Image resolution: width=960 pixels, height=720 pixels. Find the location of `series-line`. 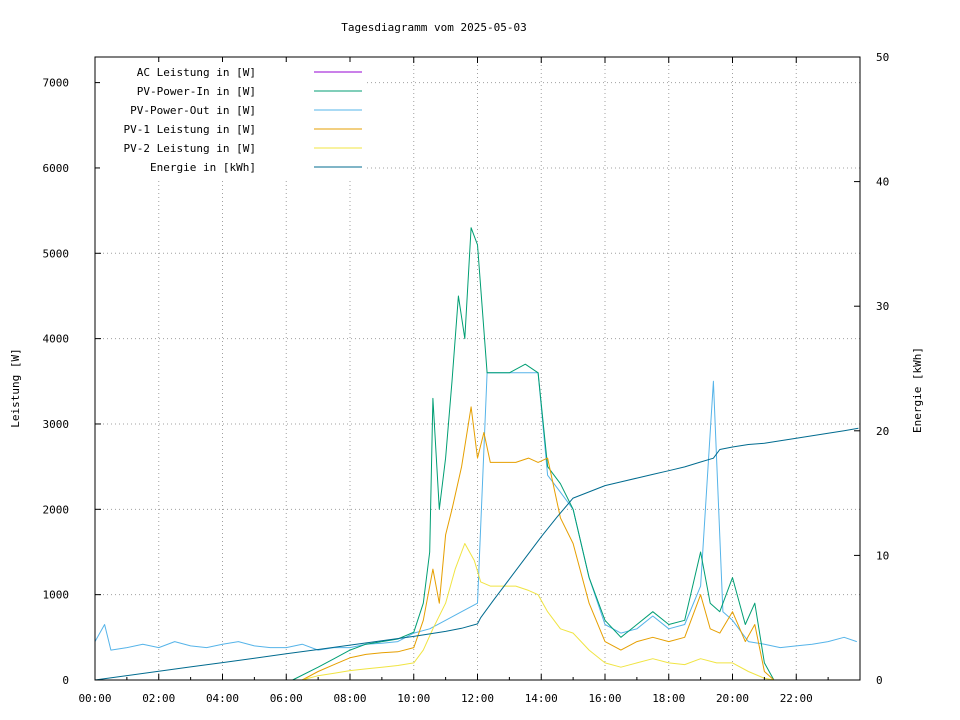

series-line is located at coordinates (538, 612).